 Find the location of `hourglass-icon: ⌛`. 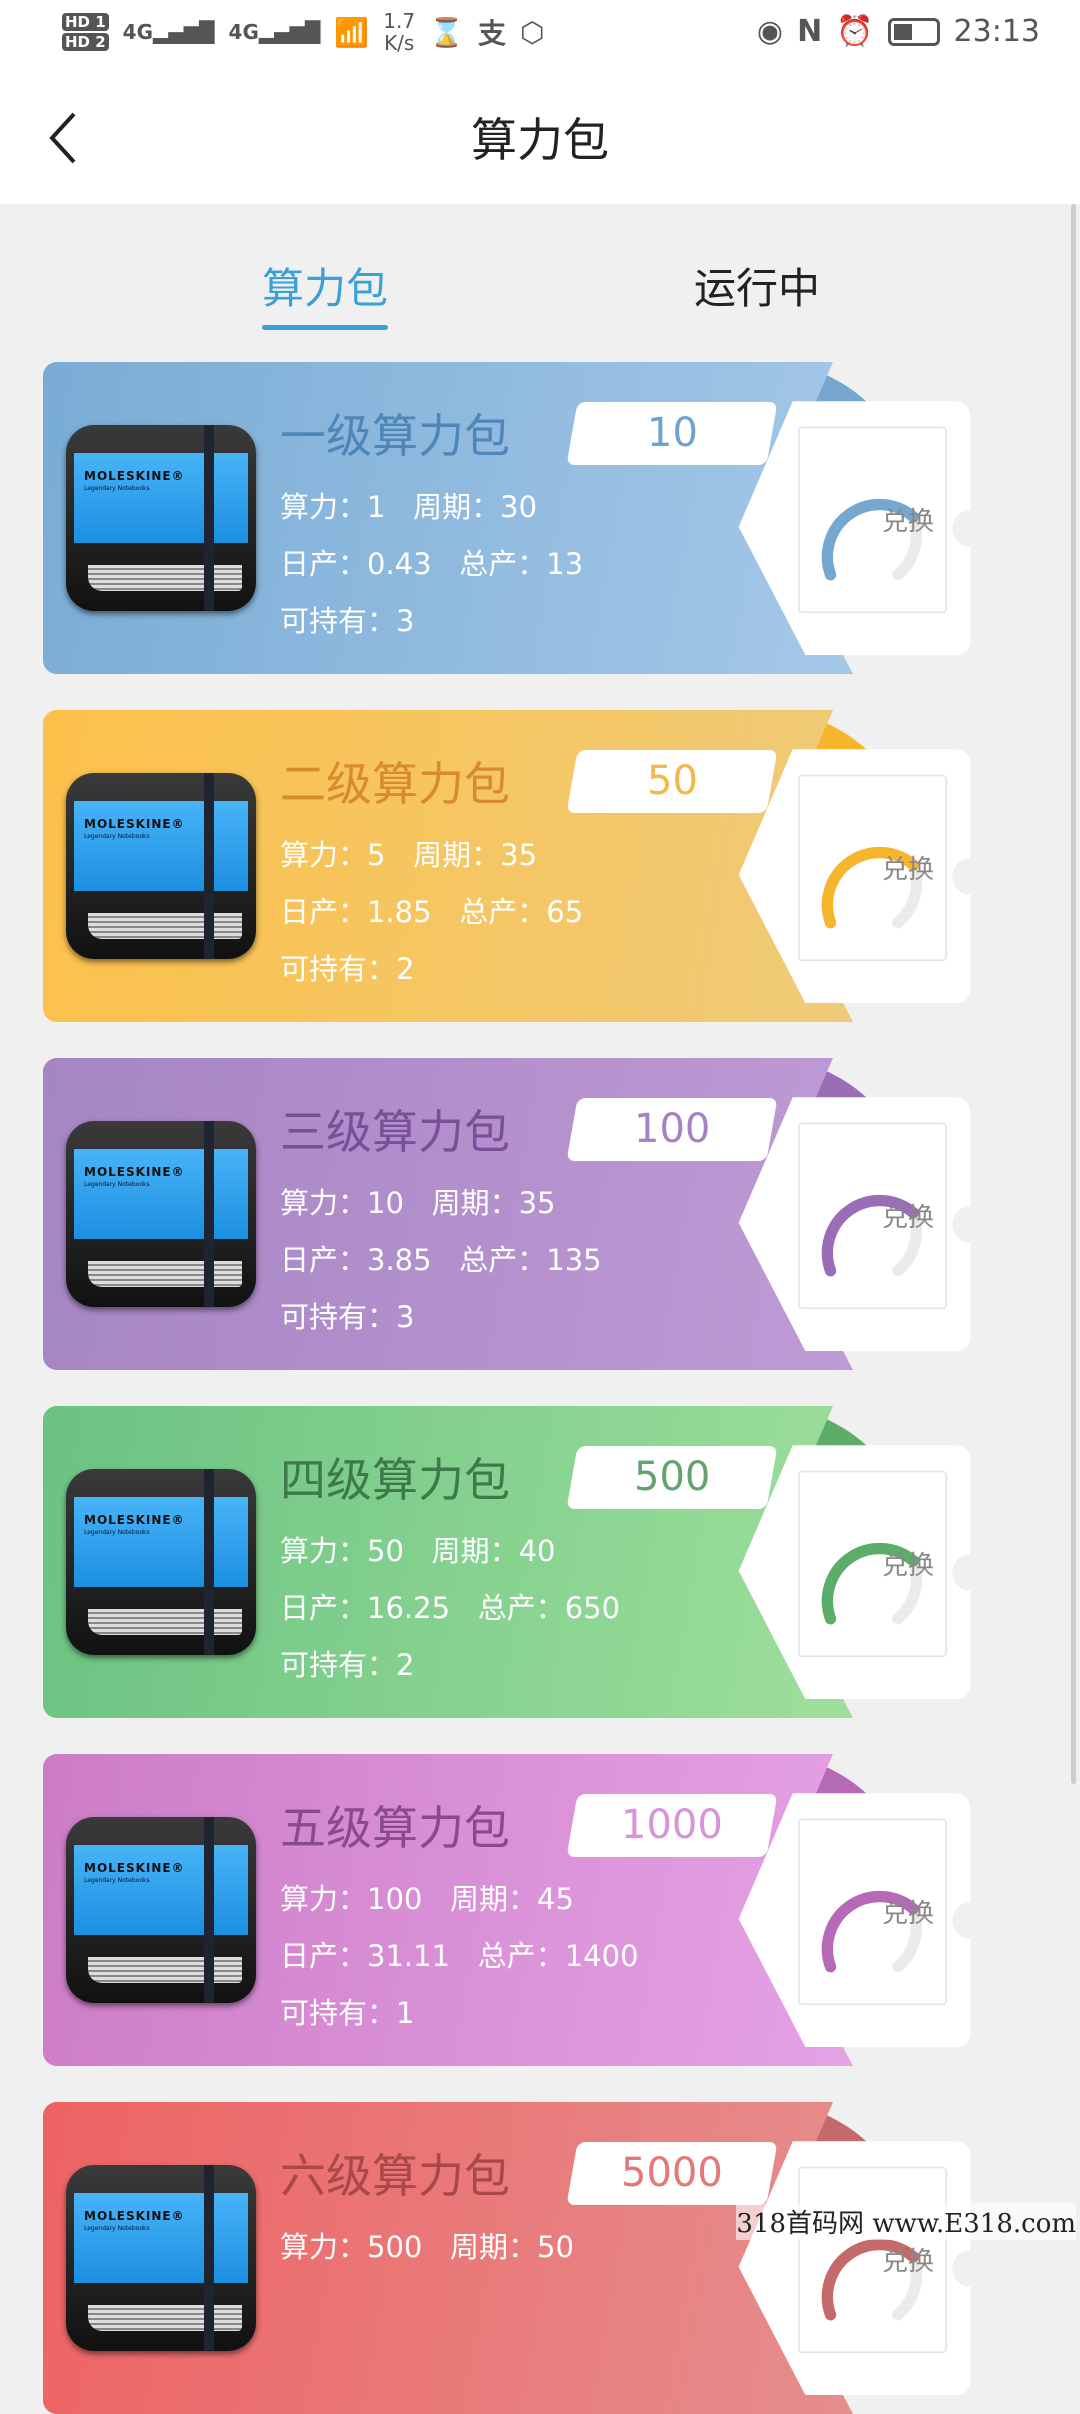

hourglass-icon: ⌛ is located at coordinates (446, 32).